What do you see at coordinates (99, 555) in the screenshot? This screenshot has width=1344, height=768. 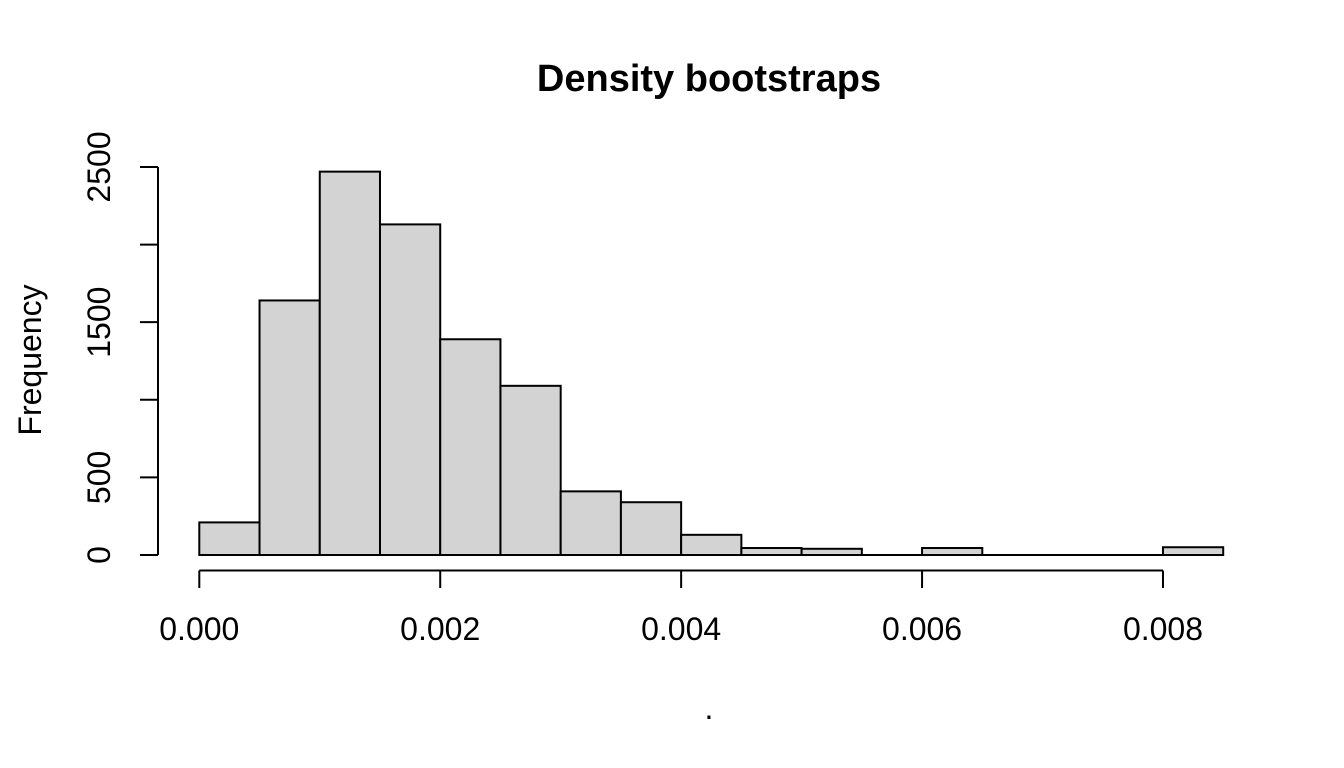 I see `y-tick-label: 0` at bounding box center [99, 555].